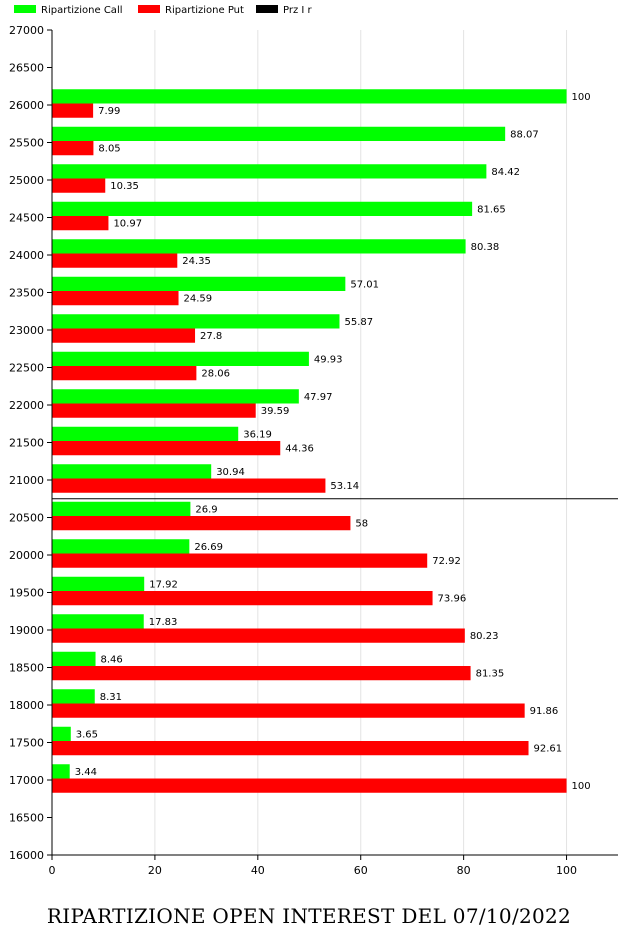  Describe the element at coordinates (26, 68) in the screenshot. I see `y-tick-label-26500: 26500` at that location.